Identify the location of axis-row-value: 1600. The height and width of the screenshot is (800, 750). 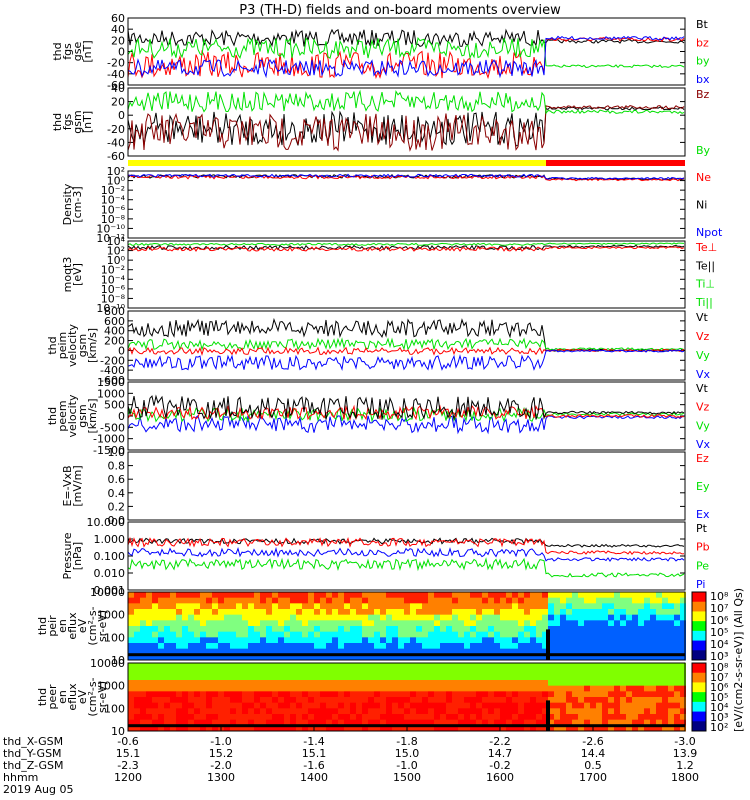
(500, 777).